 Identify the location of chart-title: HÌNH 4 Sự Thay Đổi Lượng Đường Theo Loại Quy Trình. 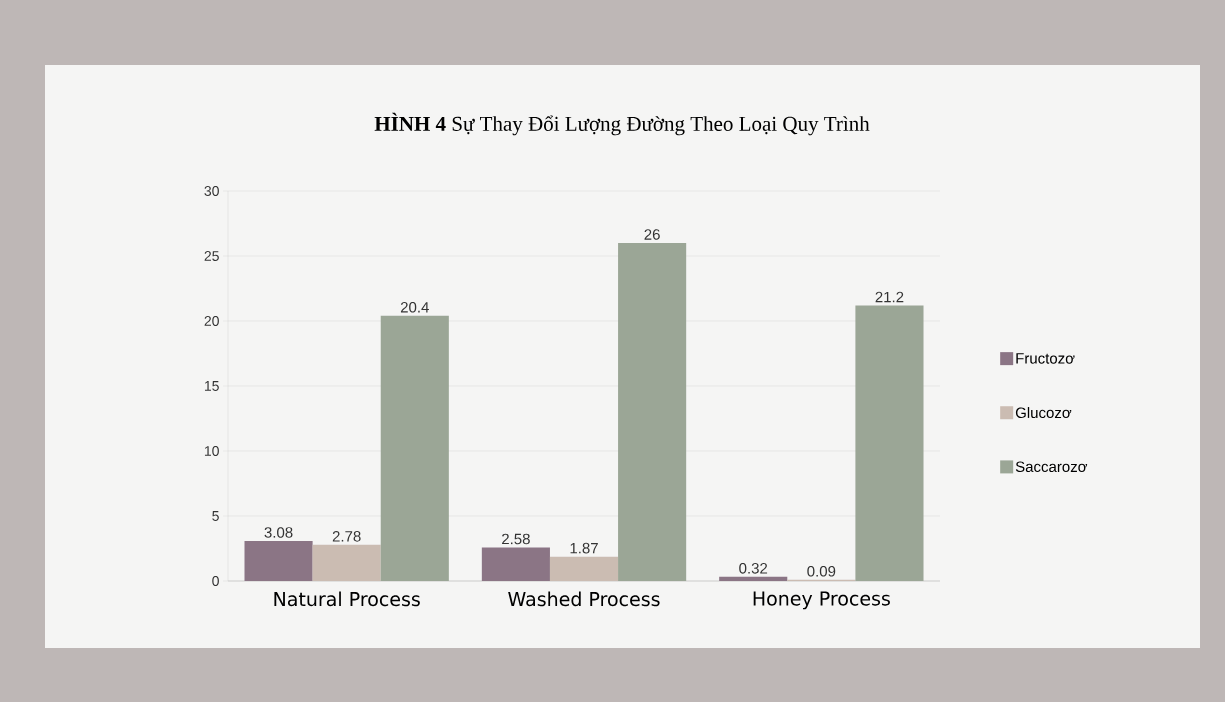
(622, 124).